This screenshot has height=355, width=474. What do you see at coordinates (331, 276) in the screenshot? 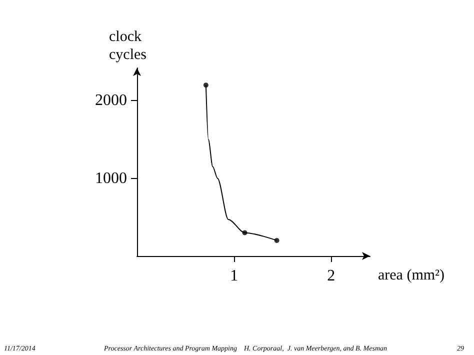
I see `x-tick-label: 2` at bounding box center [331, 276].